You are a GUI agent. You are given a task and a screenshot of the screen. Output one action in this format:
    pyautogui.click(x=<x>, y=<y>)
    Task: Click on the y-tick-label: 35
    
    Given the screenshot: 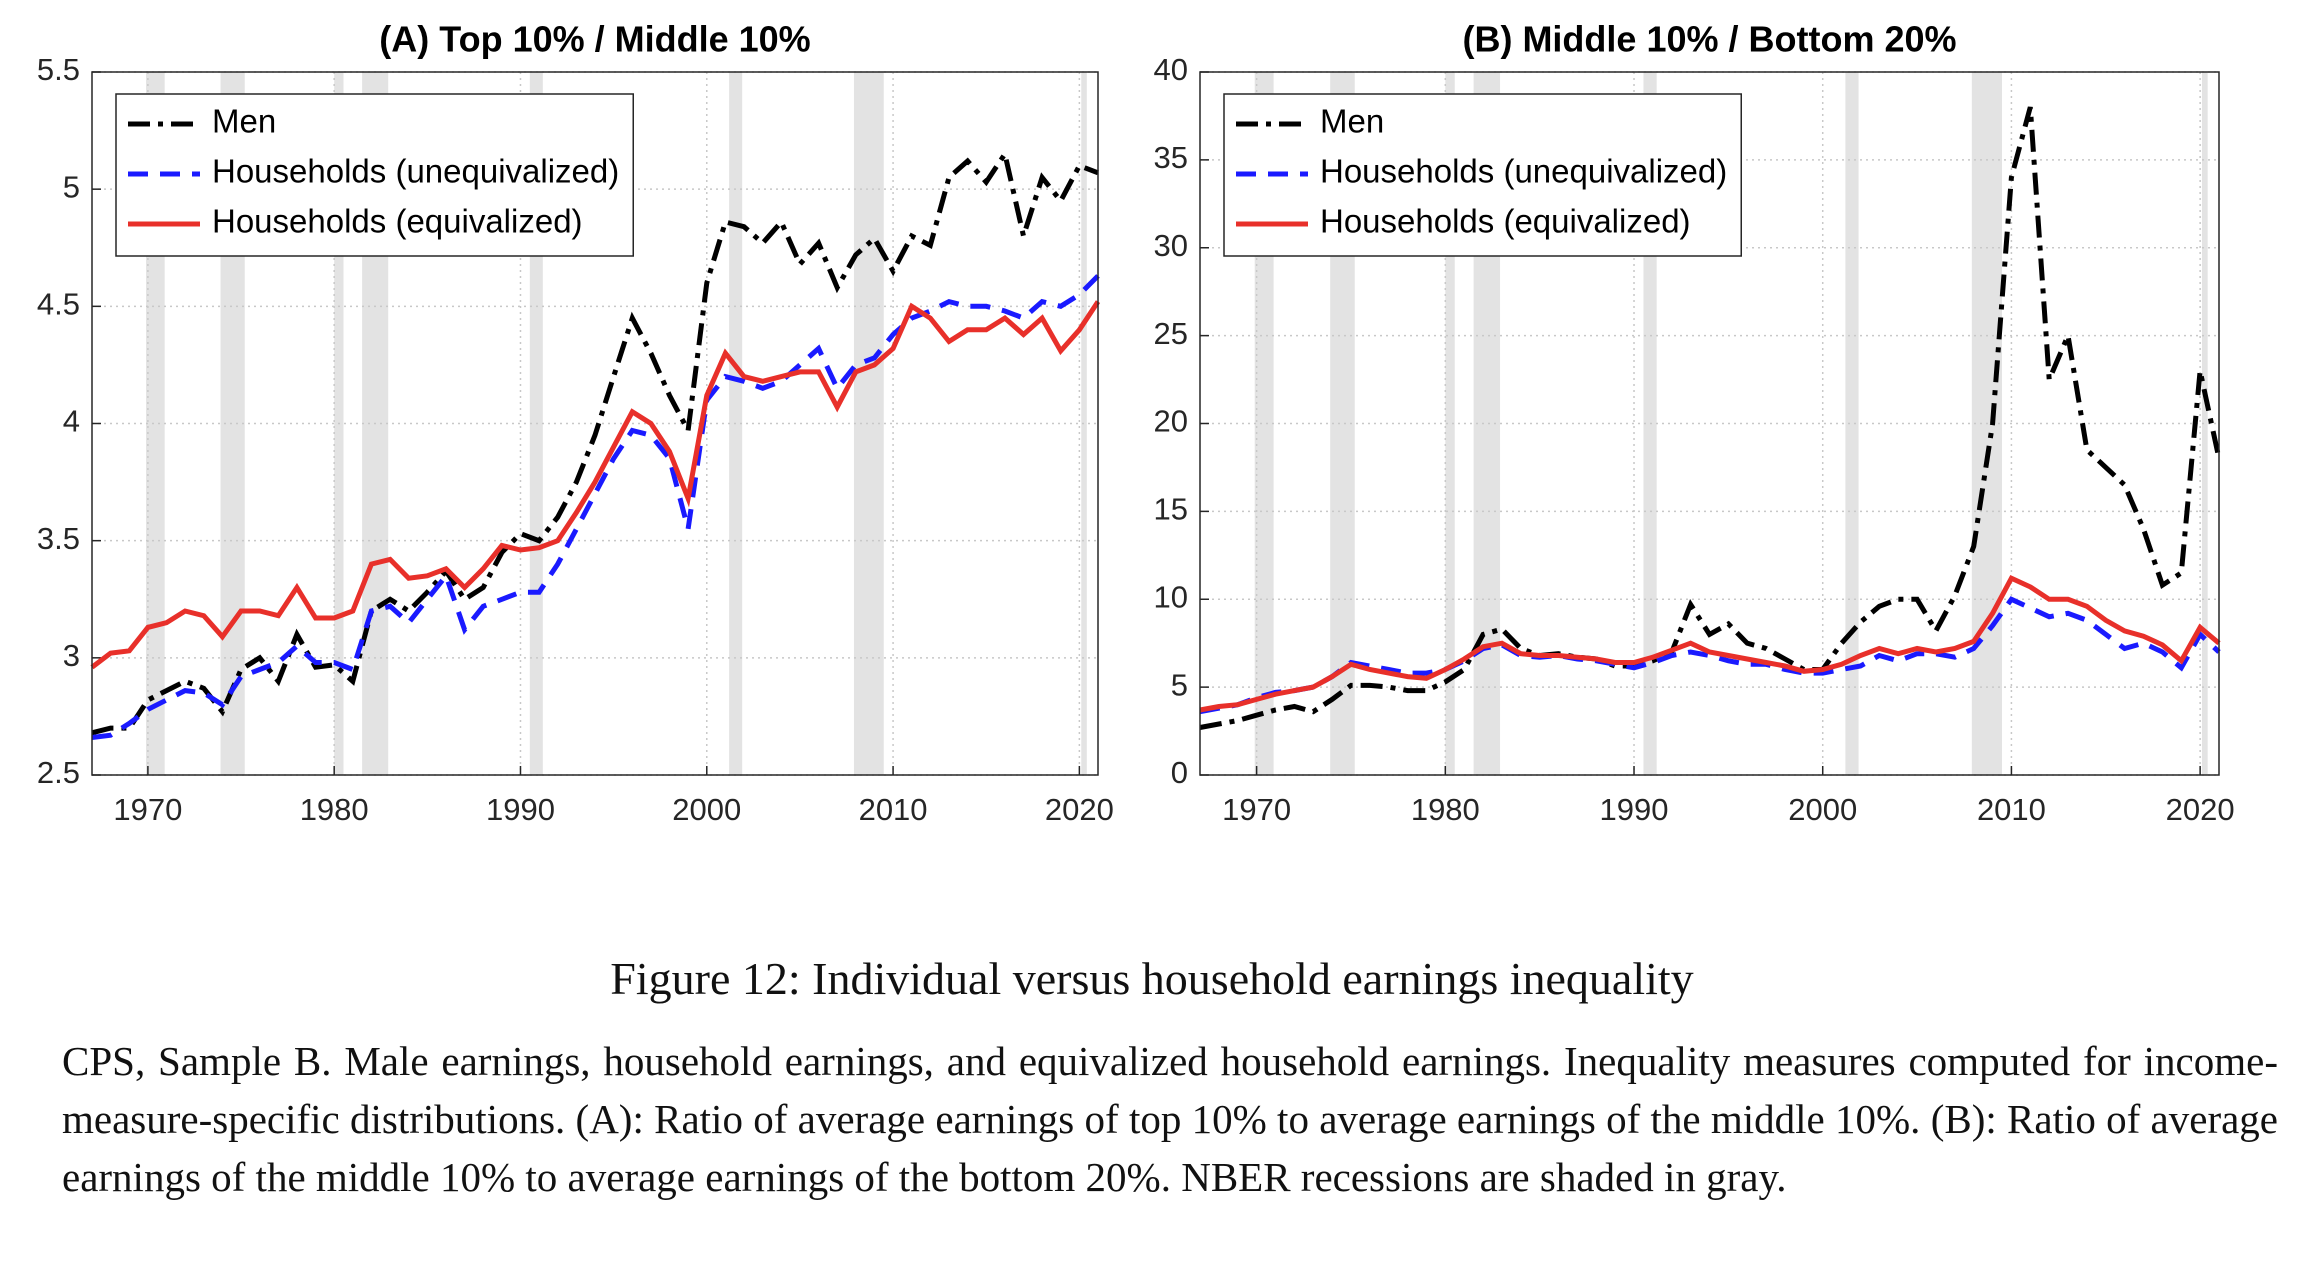 What is the action you would take?
    pyautogui.click(x=1171, y=157)
    